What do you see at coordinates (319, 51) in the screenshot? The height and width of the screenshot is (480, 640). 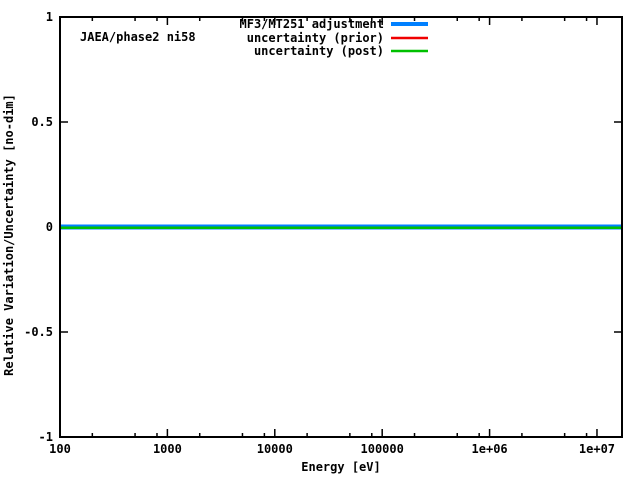 I see `legend-label-uncertainty-post: uncertainty (post)` at bounding box center [319, 51].